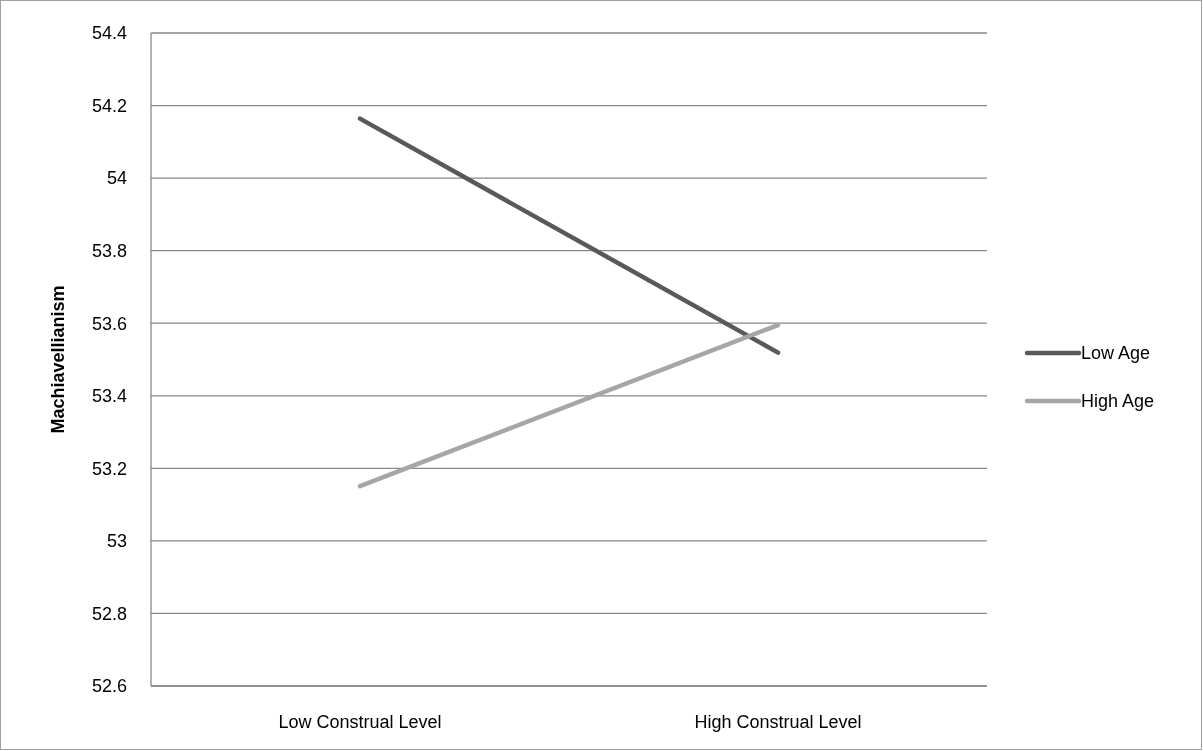  Describe the element at coordinates (1118, 401) in the screenshot. I see `legend-label: High Age` at that location.